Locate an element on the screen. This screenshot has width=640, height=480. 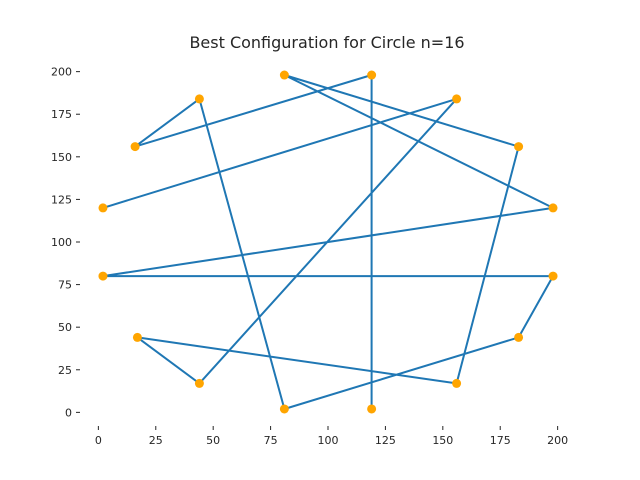
y-tick-label: 75 is located at coordinates (65, 285).